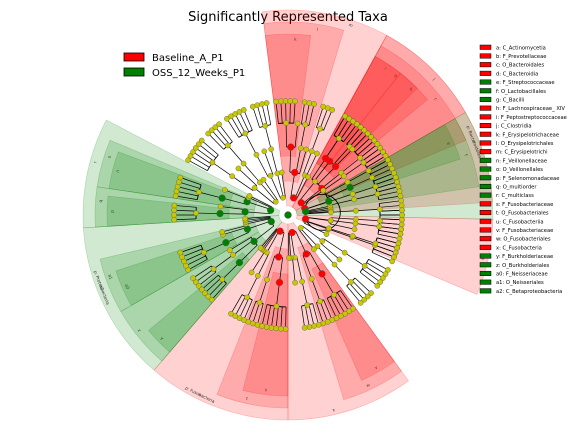 The image size is (576, 432). I want to click on clade-legend-label: p: F_Selenomonadaceae, so click(527, 179).